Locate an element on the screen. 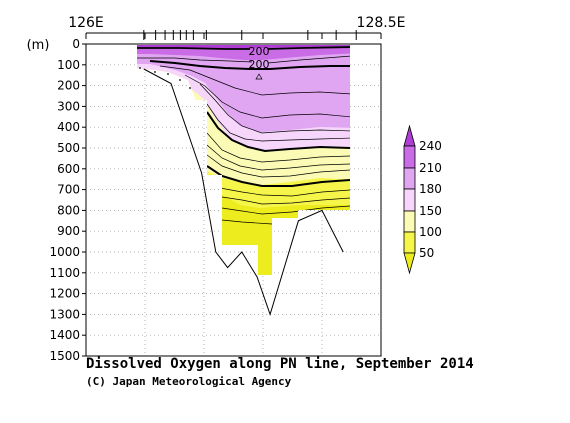 The width and height of the screenshot is (570, 423). y-tick-label: 900 is located at coordinates (68, 231).